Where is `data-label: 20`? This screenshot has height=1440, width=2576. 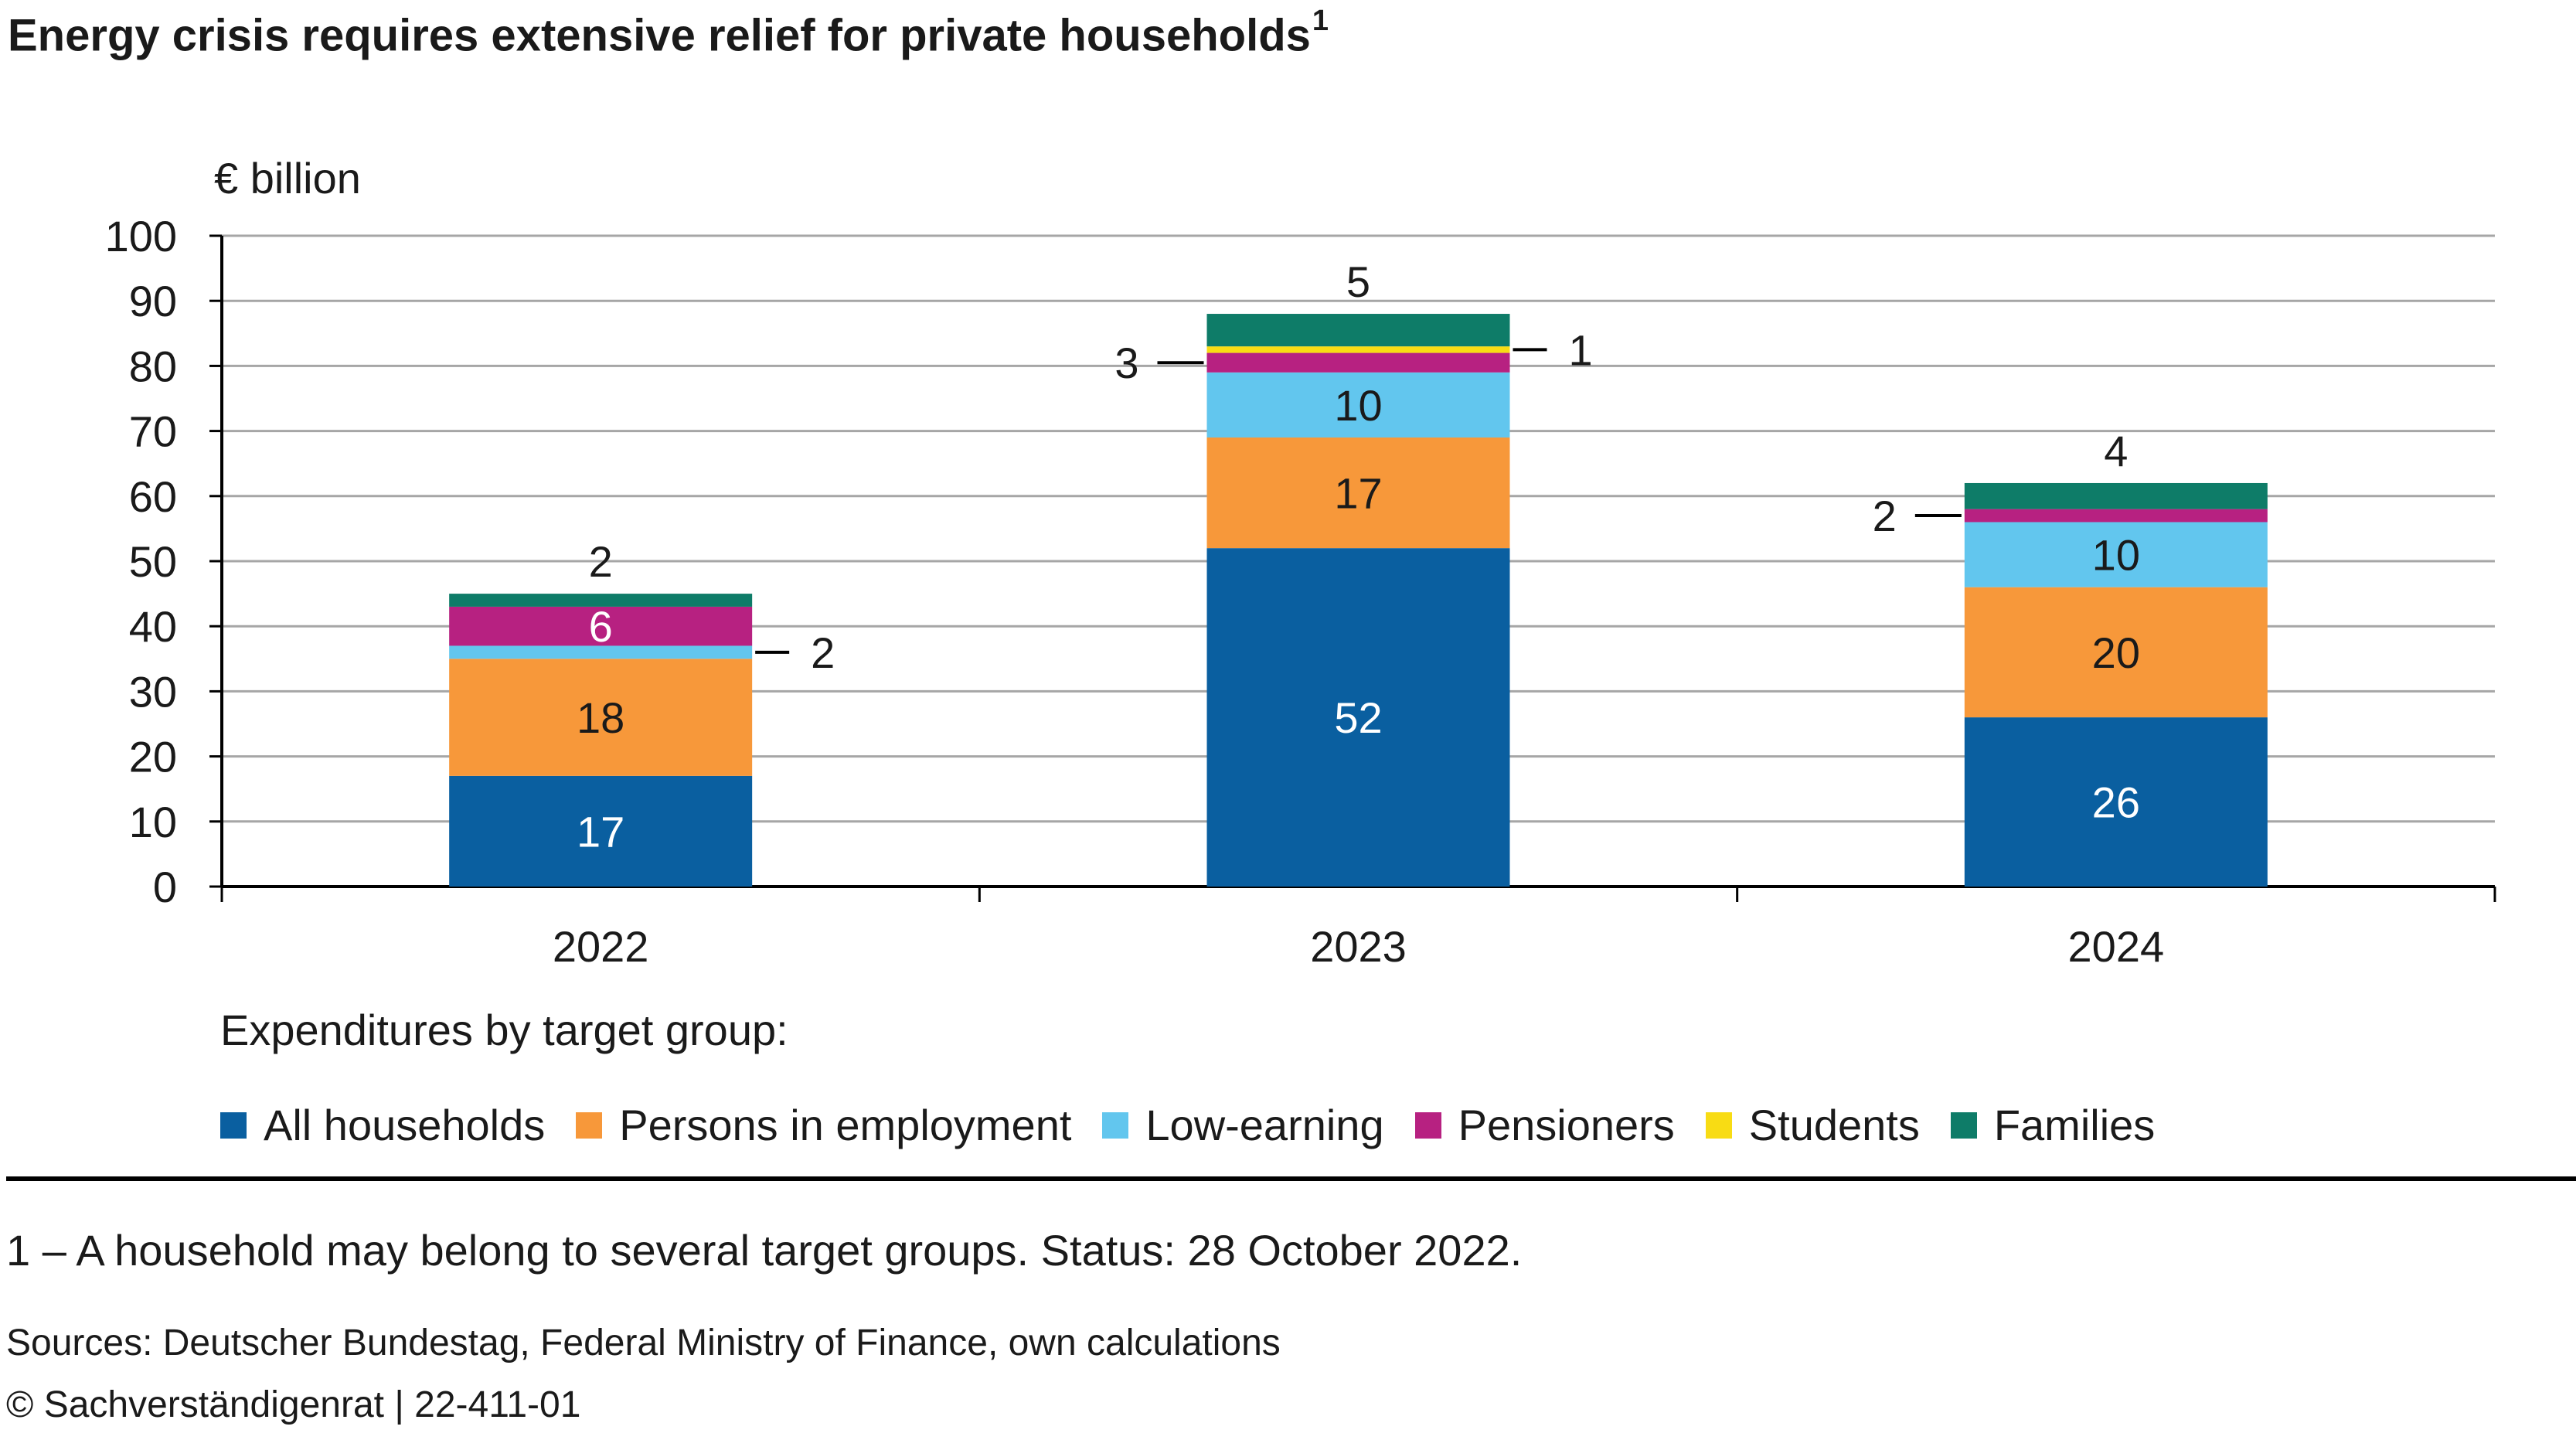 data-label: 20 is located at coordinates (2116, 652).